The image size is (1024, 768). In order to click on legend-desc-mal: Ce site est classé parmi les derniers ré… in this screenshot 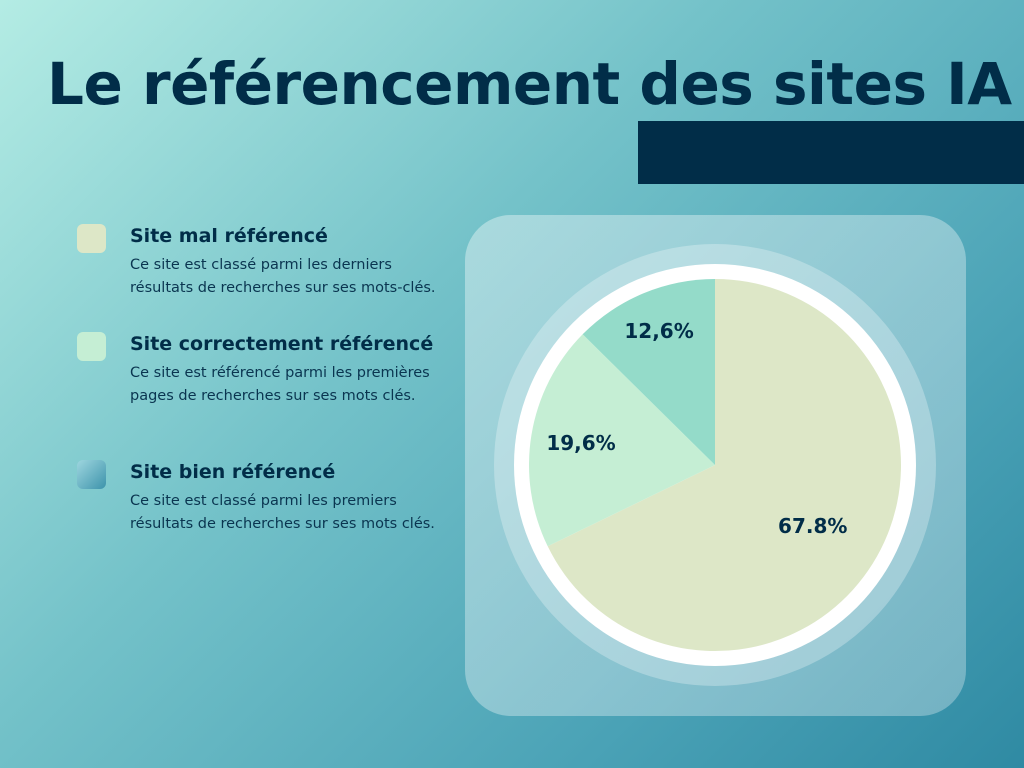, I will do `click(283, 276)`.